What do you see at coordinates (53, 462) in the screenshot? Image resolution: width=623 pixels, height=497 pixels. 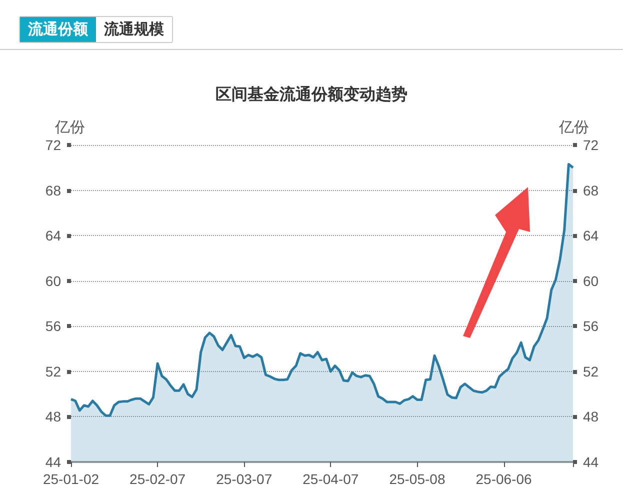 I see `y-tick-label: 44` at bounding box center [53, 462].